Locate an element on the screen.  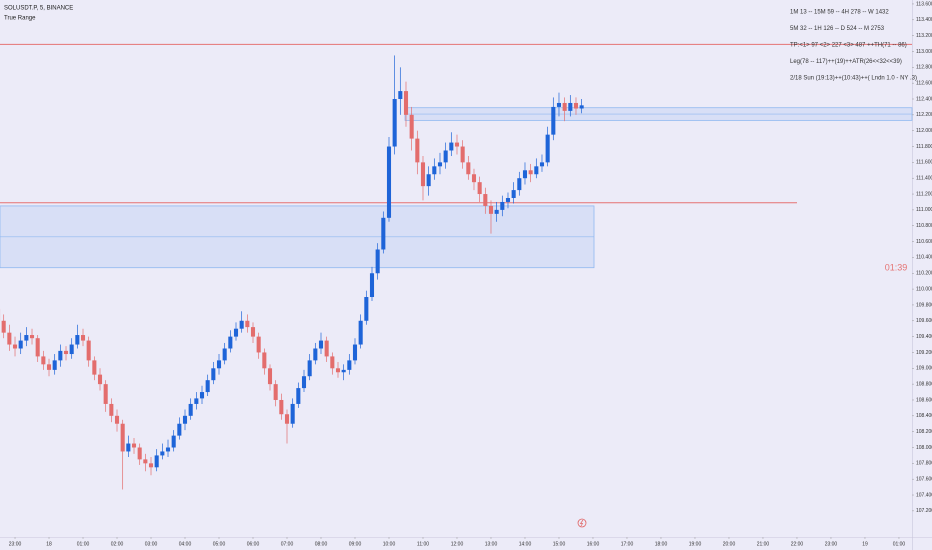
y-tick-label: 109.800 is located at coordinates (924, 305).